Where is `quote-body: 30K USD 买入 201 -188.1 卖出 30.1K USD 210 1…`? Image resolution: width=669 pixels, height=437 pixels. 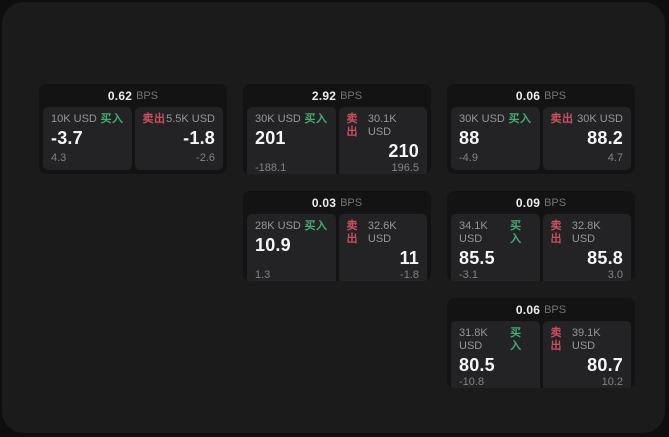 quote-body: 30K USD 买入 201 -188.1 卖出 30.1K USD 210 1… is located at coordinates (337, 140).